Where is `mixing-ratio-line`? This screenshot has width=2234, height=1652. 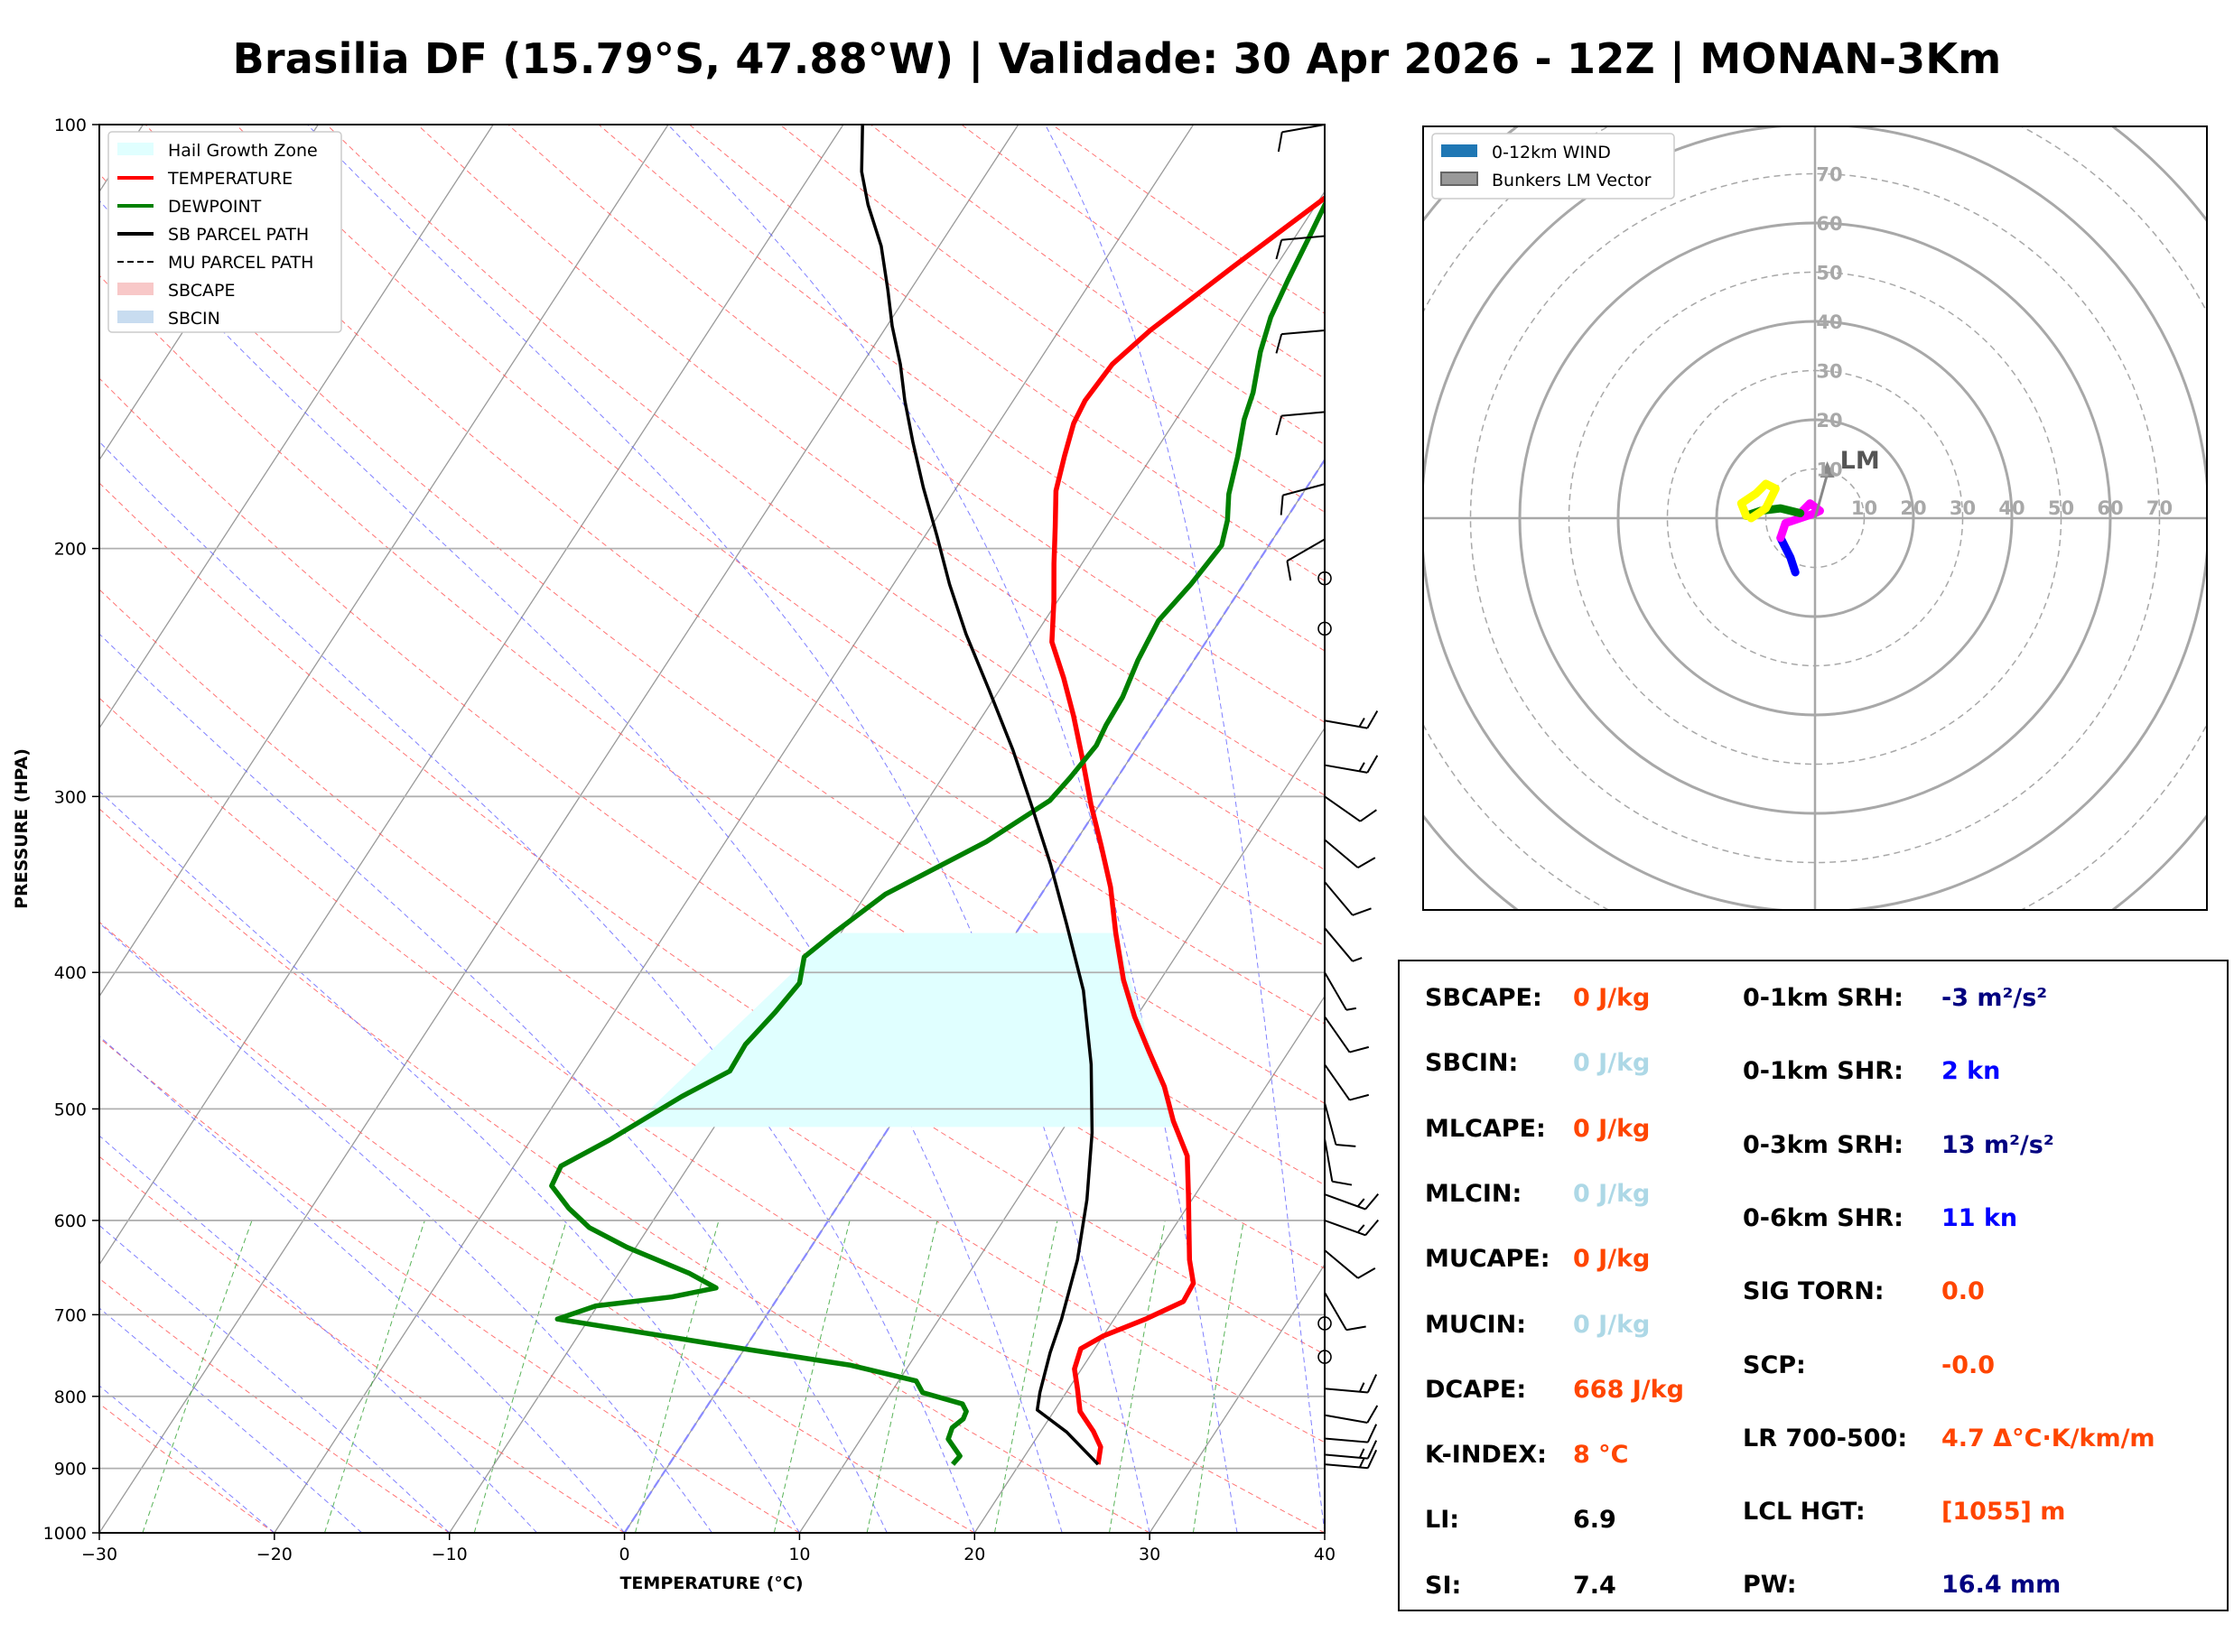
mixing-ratio-line is located at coordinates (374, 1376).